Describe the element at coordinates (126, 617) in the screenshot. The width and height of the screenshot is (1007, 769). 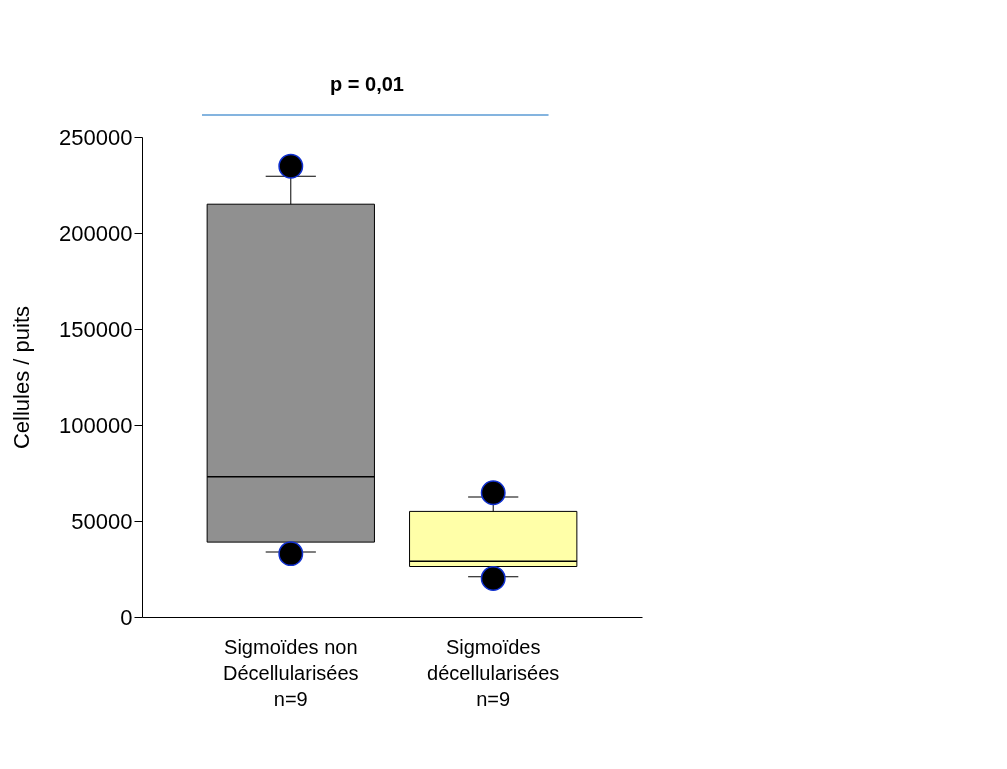
I see `y-tick-label: 0` at that location.